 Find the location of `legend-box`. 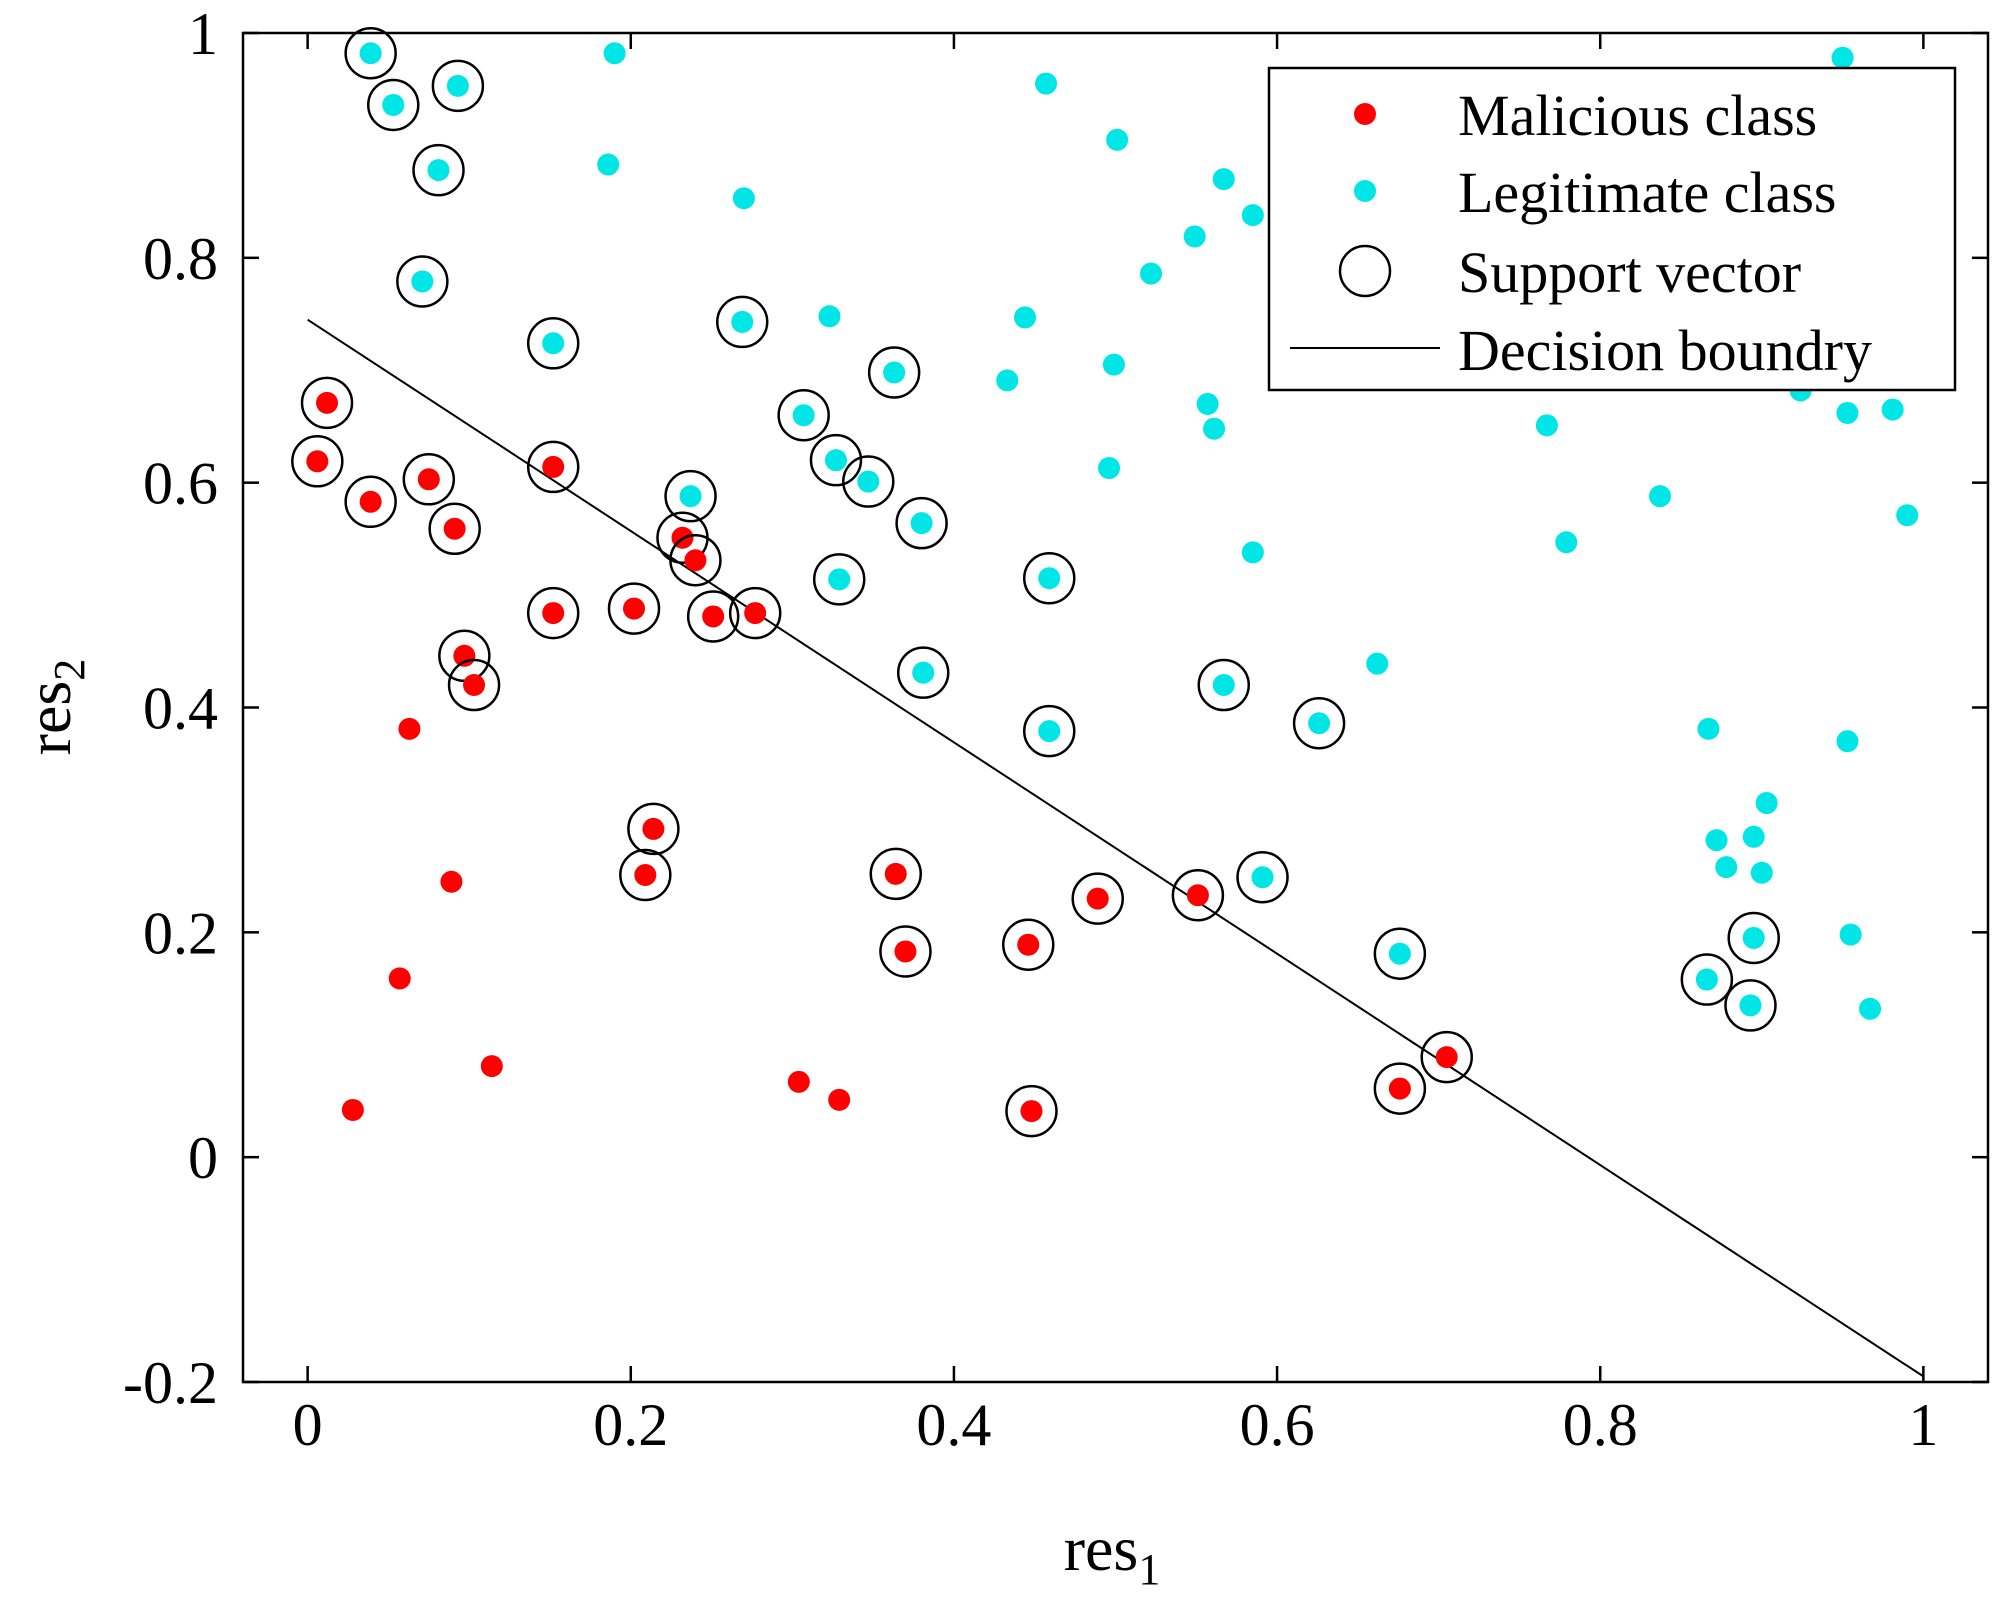

legend-box is located at coordinates (1612, 229).